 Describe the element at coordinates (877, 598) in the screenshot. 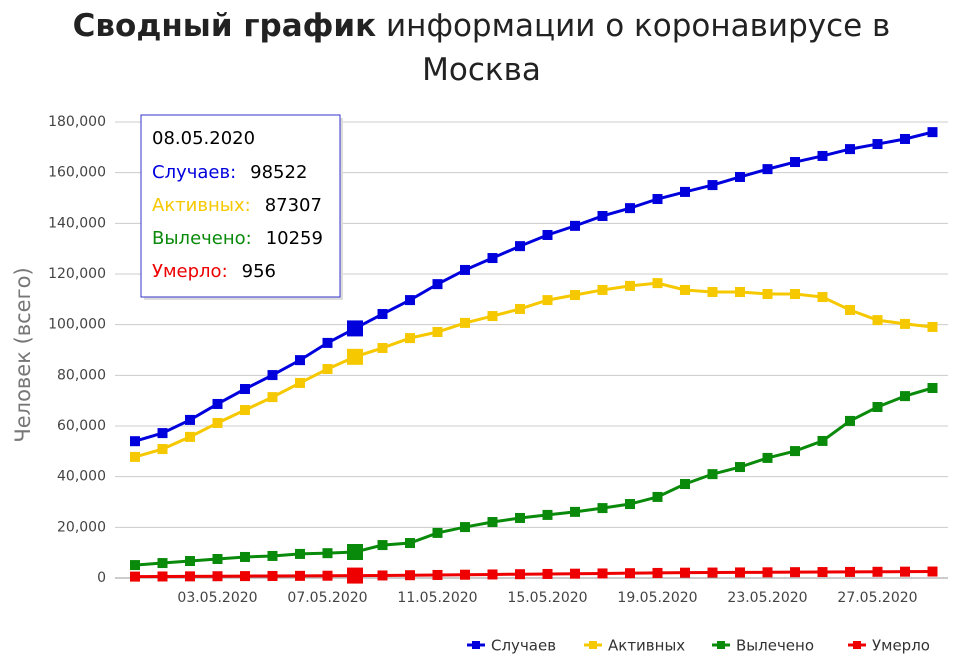

I see `x-tick-label: 27.05.2020` at that location.